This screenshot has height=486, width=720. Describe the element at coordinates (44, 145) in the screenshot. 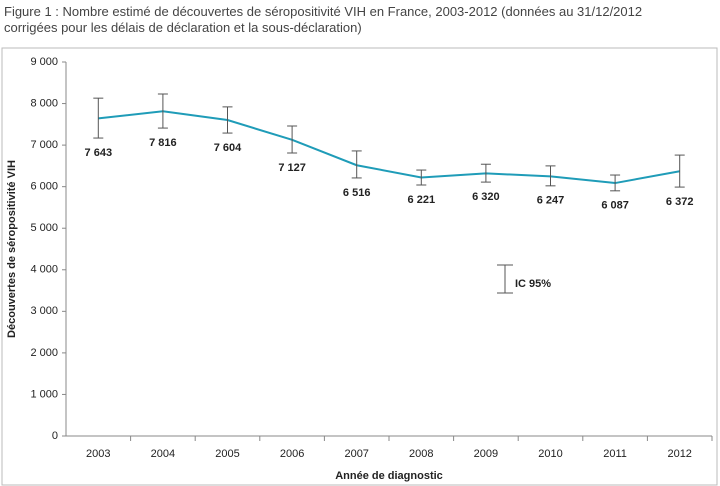

I see `y-tick-label: 7 000` at that location.